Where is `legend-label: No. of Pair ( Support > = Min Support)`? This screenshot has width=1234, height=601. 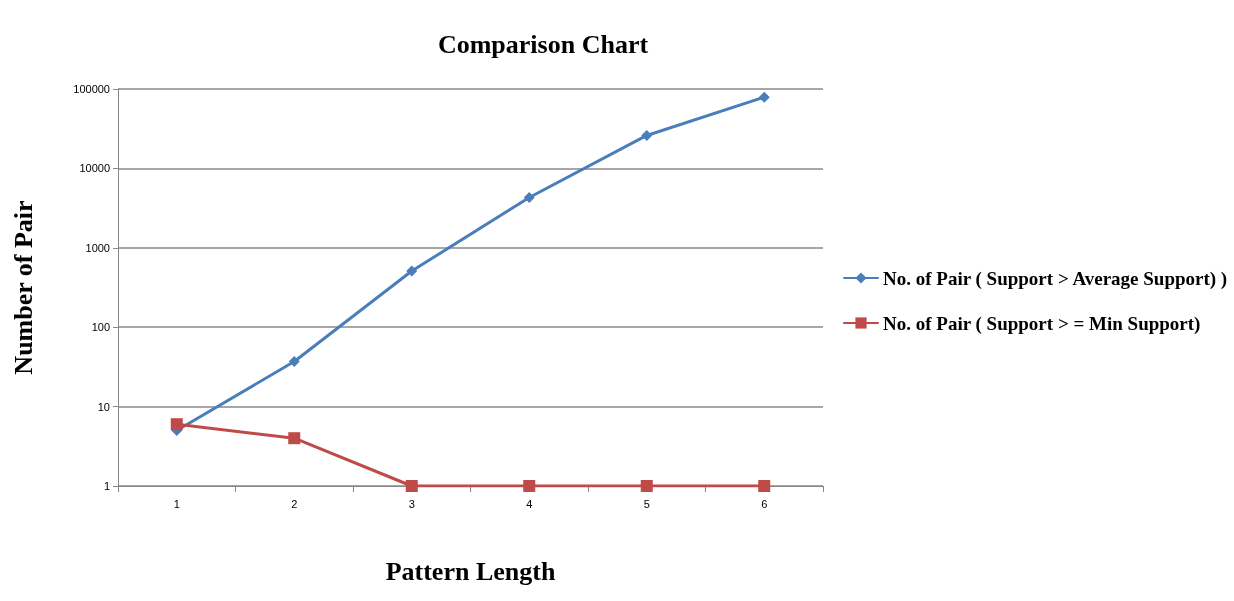
legend-label: No. of Pair ( Support > = Min Support) is located at coordinates (1042, 323).